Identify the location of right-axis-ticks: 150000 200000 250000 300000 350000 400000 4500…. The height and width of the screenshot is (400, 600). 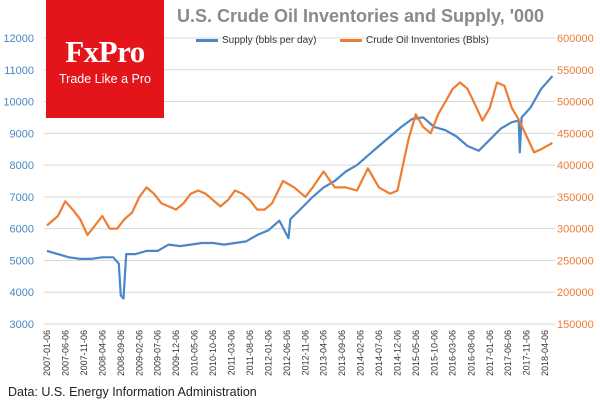
(575, 182).